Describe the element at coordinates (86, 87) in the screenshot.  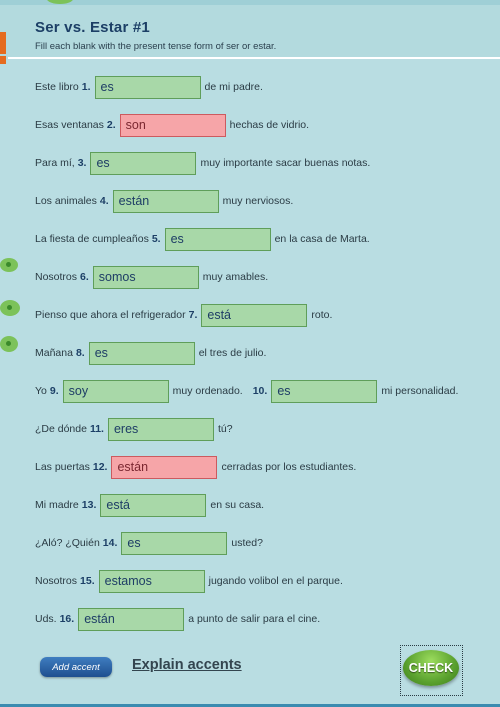
I see `question-number: 1.` at that location.